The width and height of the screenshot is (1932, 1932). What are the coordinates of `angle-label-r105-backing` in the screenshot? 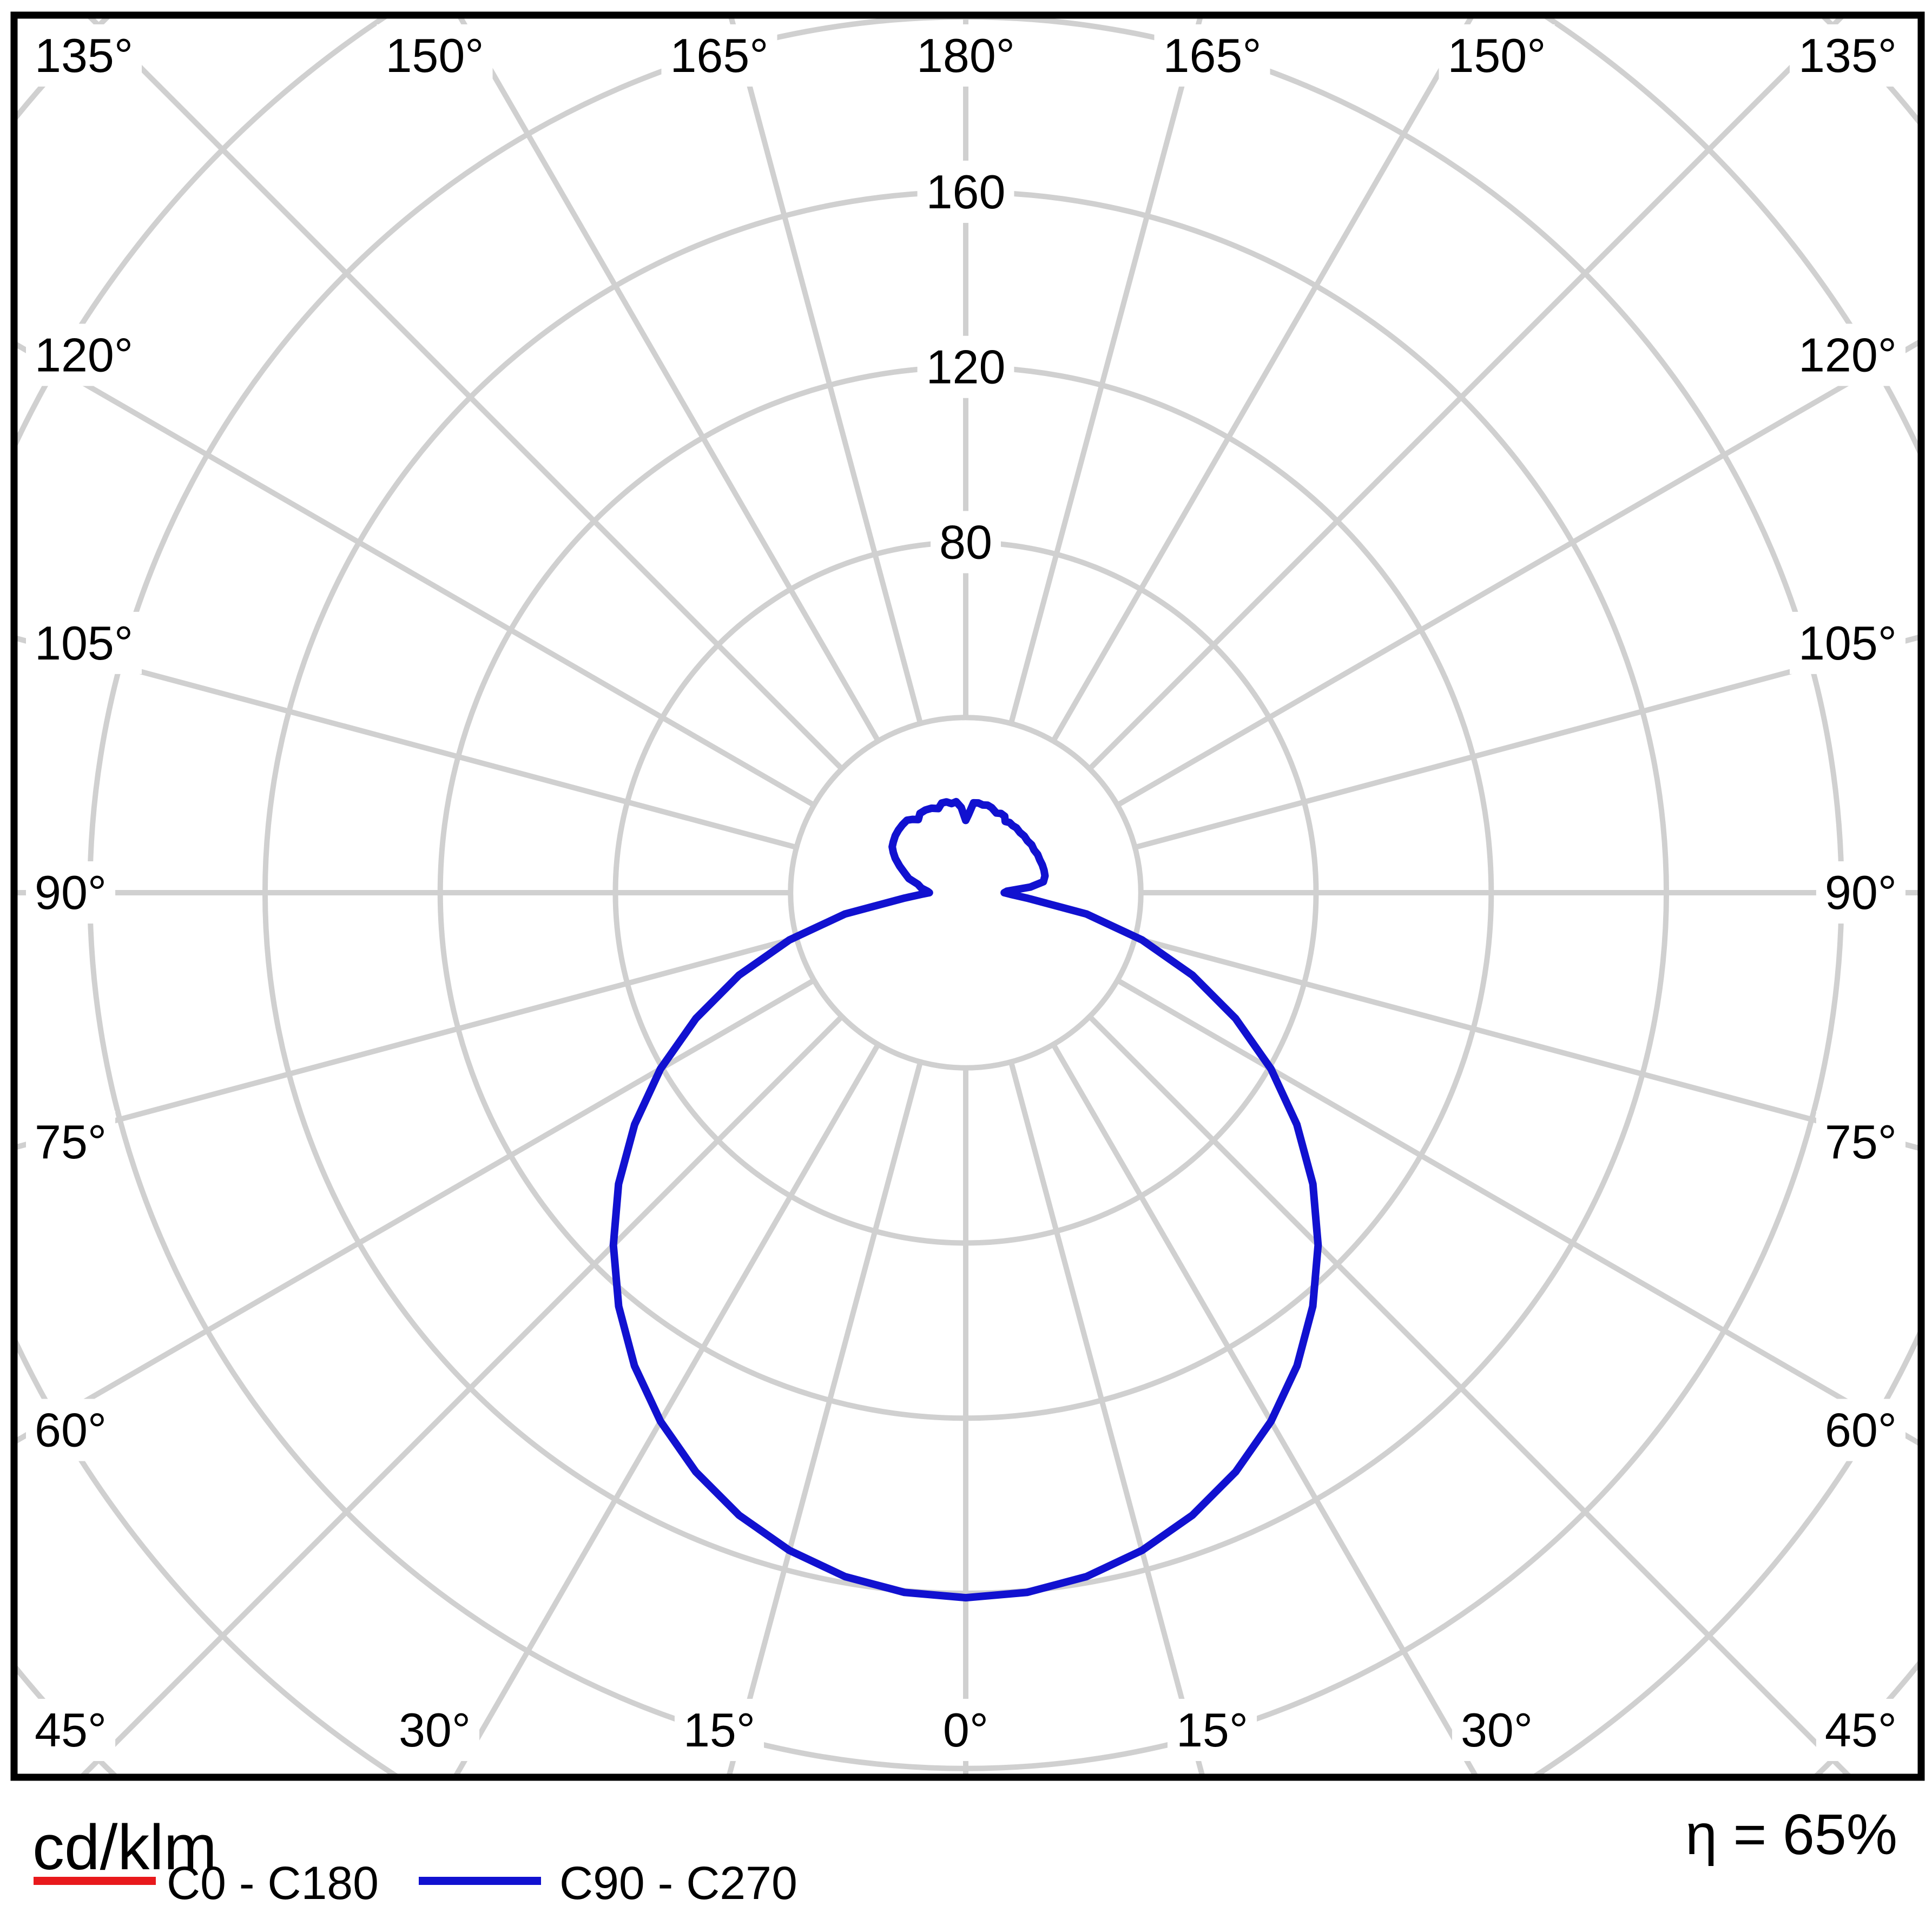 It's located at (1847, 642).